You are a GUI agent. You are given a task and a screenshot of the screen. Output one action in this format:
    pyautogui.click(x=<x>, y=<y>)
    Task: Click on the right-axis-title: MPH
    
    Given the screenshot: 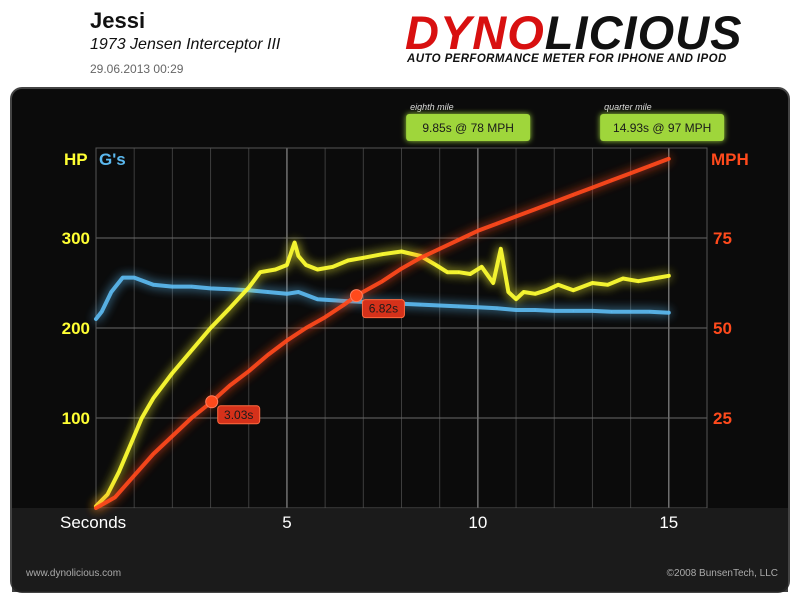 What is the action you would take?
    pyautogui.click(x=730, y=159)
    